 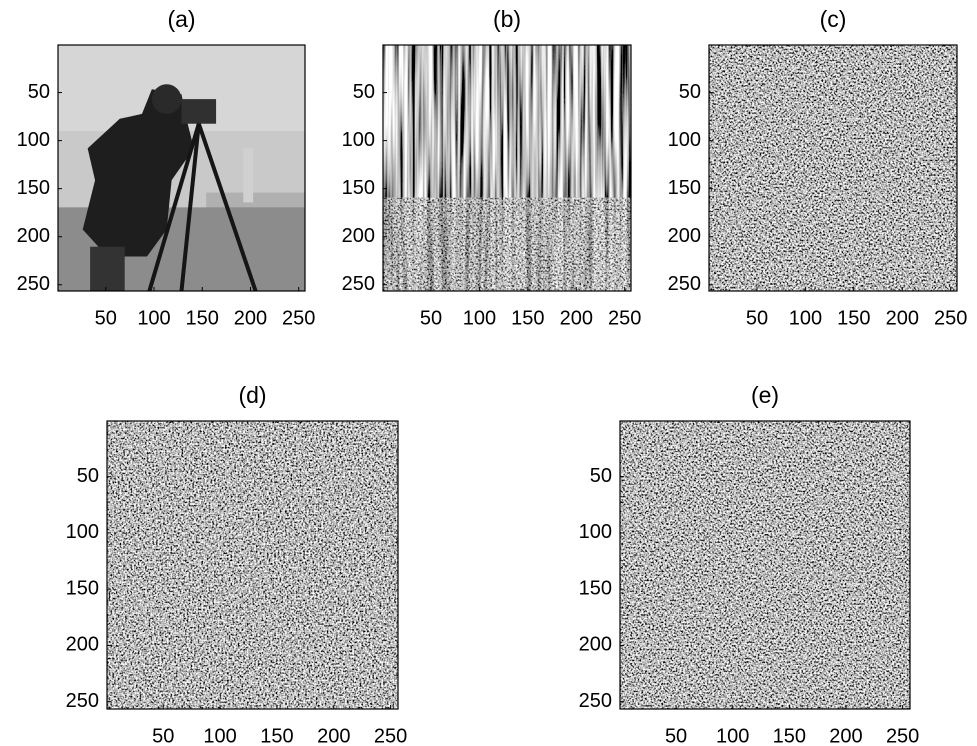 I want to click on subplot-title: (a), so click(x=181, y=19).